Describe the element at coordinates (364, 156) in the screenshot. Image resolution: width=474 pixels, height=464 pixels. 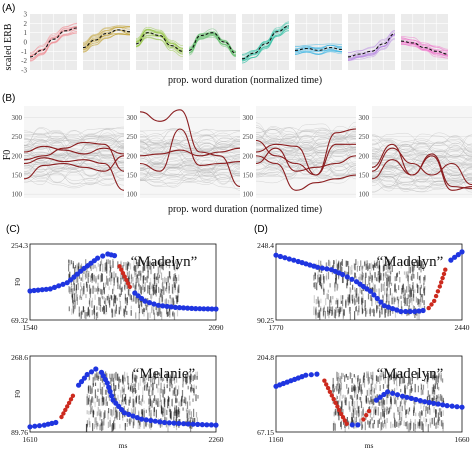
I see `panel-b-ytick: 200` at that location.